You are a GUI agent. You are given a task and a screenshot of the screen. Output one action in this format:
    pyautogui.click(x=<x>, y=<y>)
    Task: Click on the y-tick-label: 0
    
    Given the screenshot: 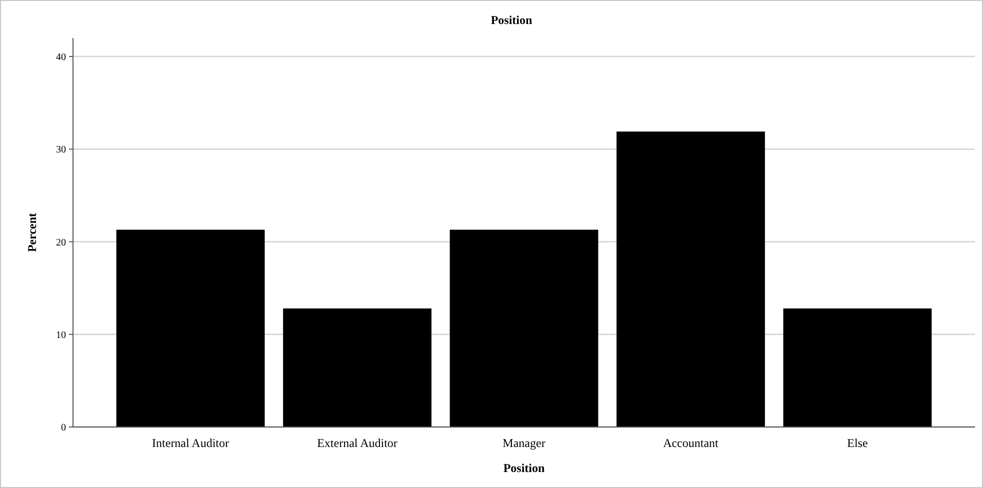 What is the action you would take?
    pyautogui.click(x=63, y=428)
    